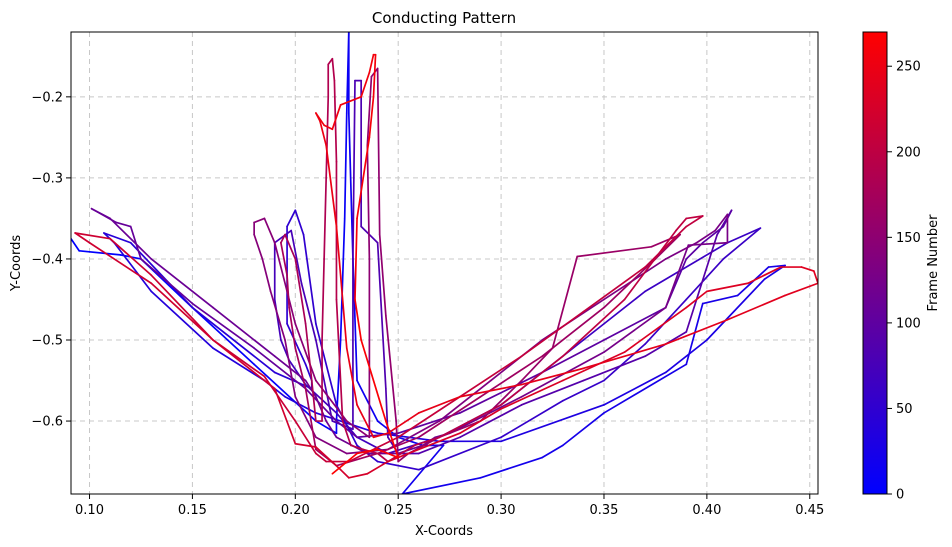 The height and width of the screenshot is (547, 952). I want to click on y-axis-label: Y-Coords, so click(16, 263).